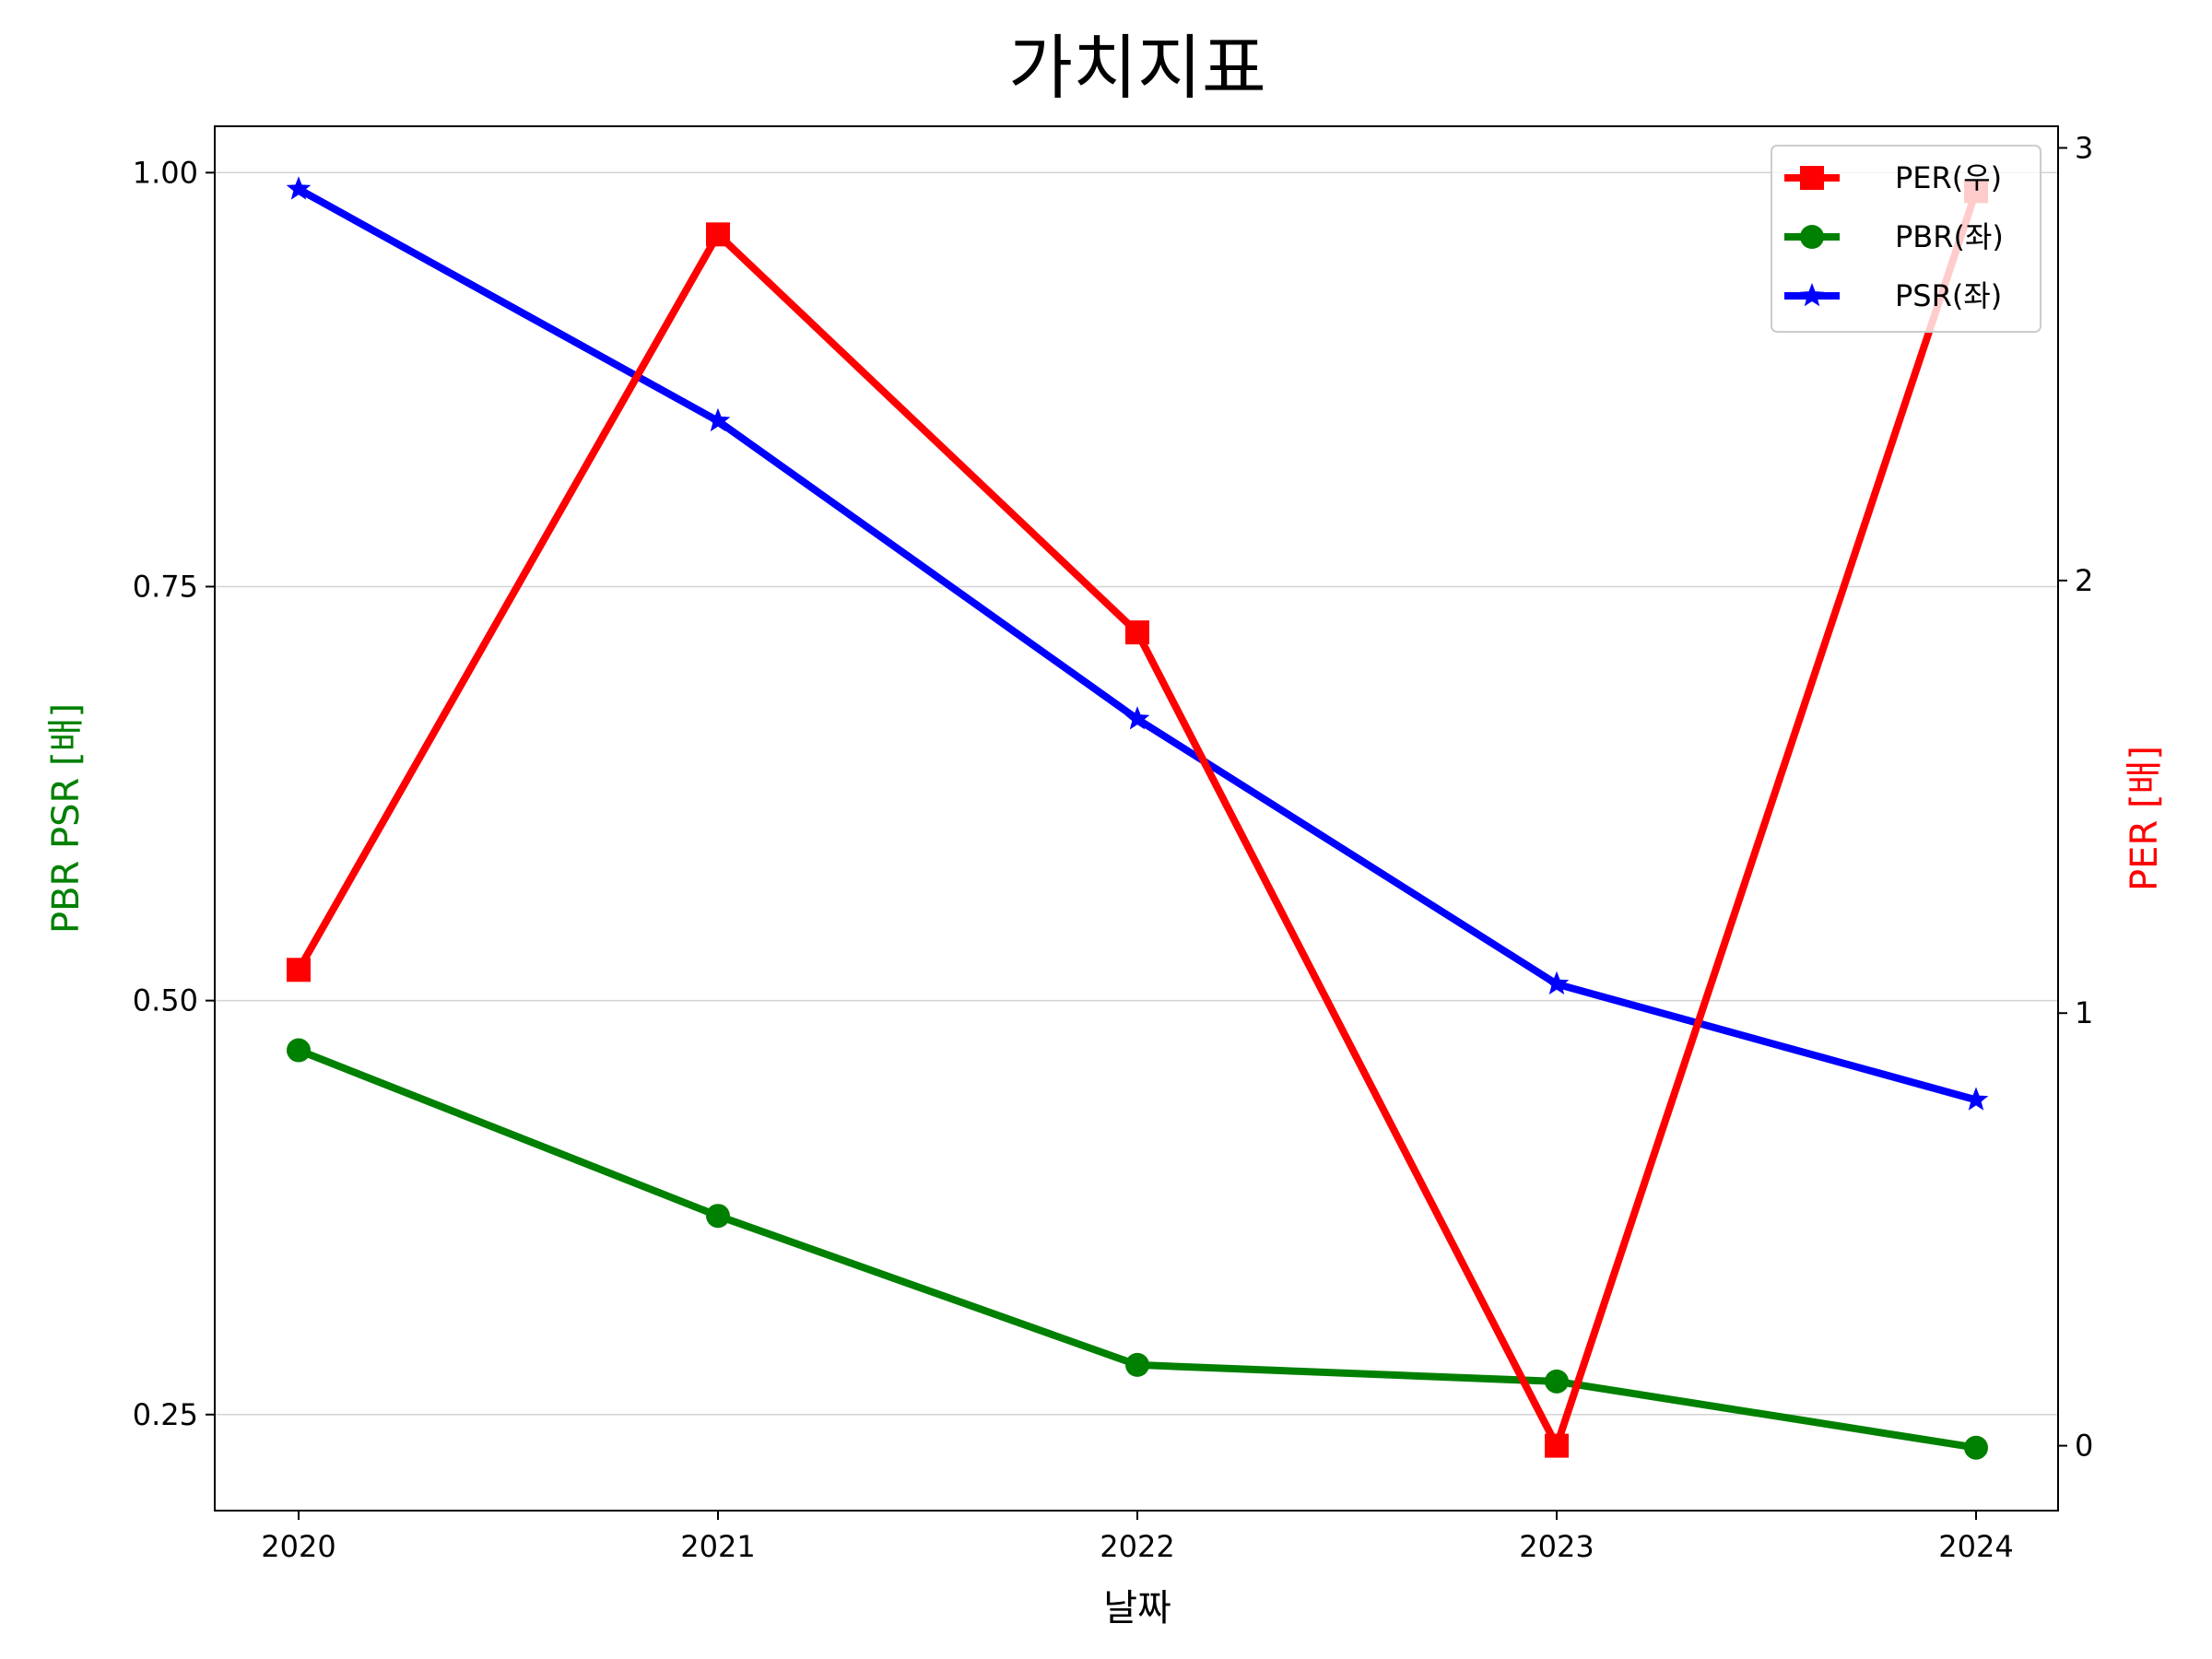 This screenshot has width=2212, height=1659. I want to click on y-left-tick-label: 0.75, so click(165, 586).